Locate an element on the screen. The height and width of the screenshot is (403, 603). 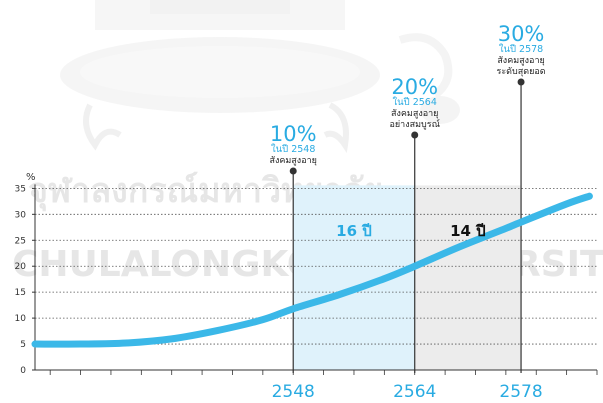
y-tick-label: 10 is located at coordinates (21, 319).